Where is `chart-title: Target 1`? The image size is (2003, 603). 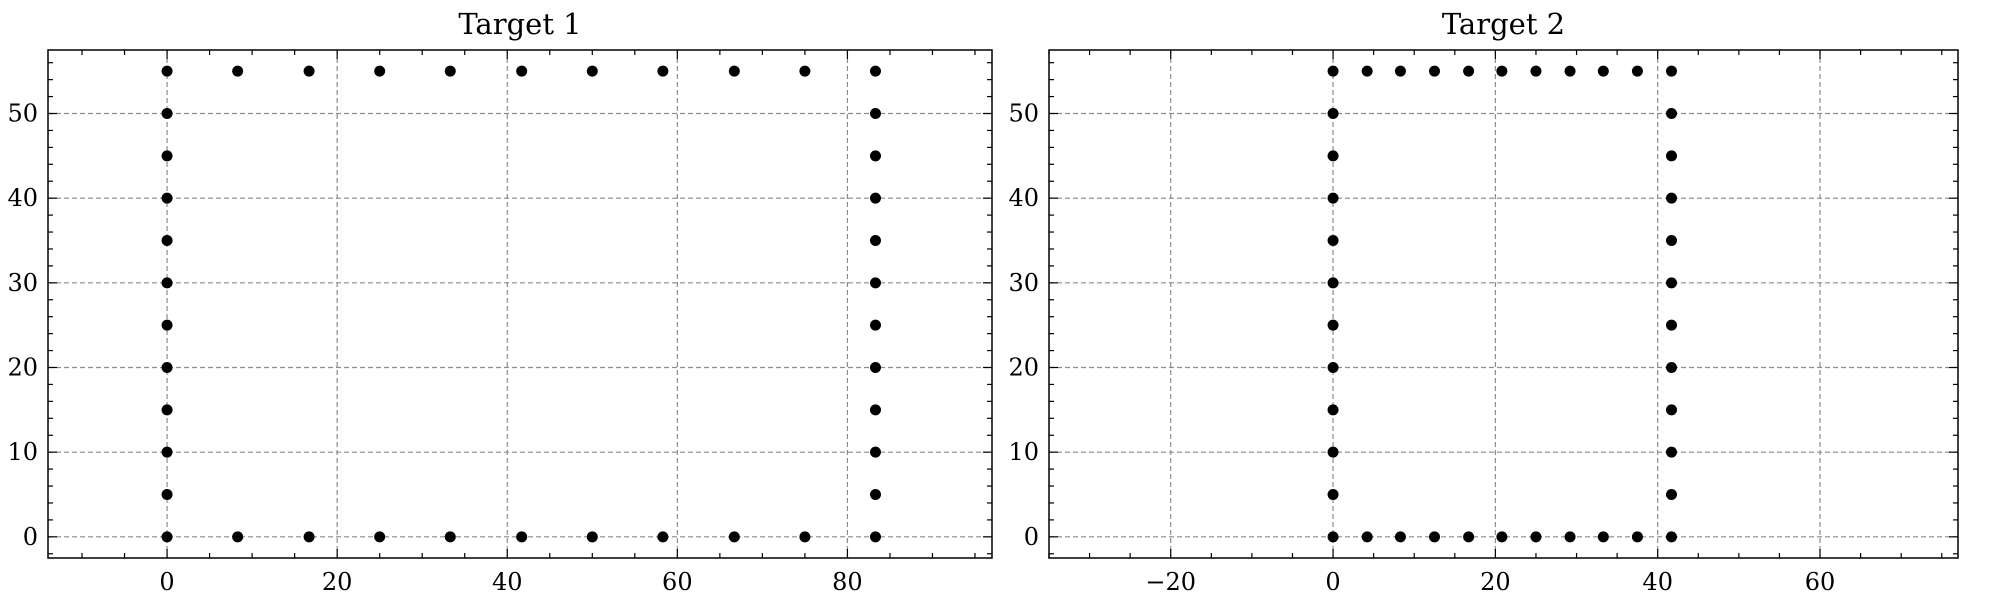 chart-title: Target 1 is located at coordinates (519, 24).